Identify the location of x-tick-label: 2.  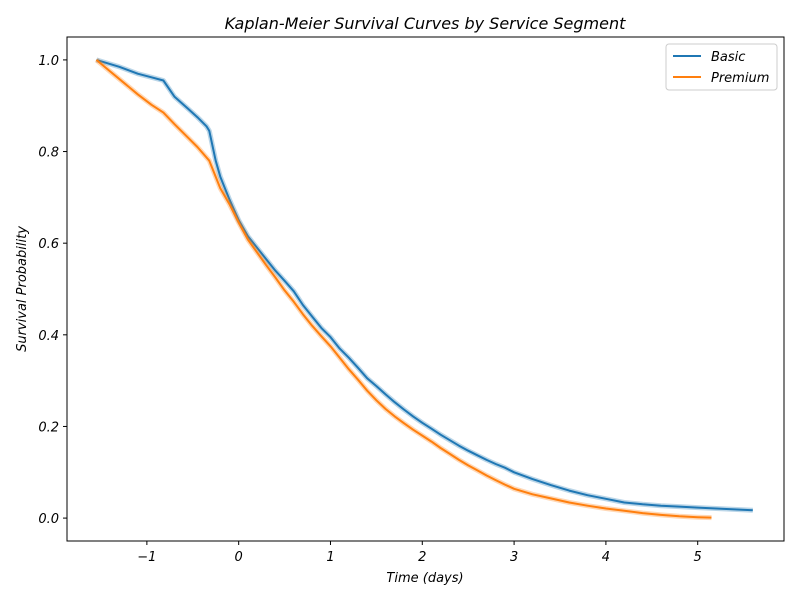
(422, 557).